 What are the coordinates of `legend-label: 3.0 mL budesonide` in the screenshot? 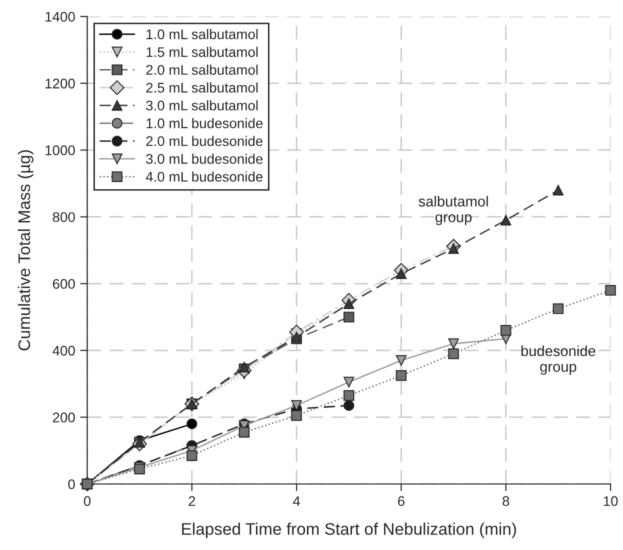 It's located at (204, 159).